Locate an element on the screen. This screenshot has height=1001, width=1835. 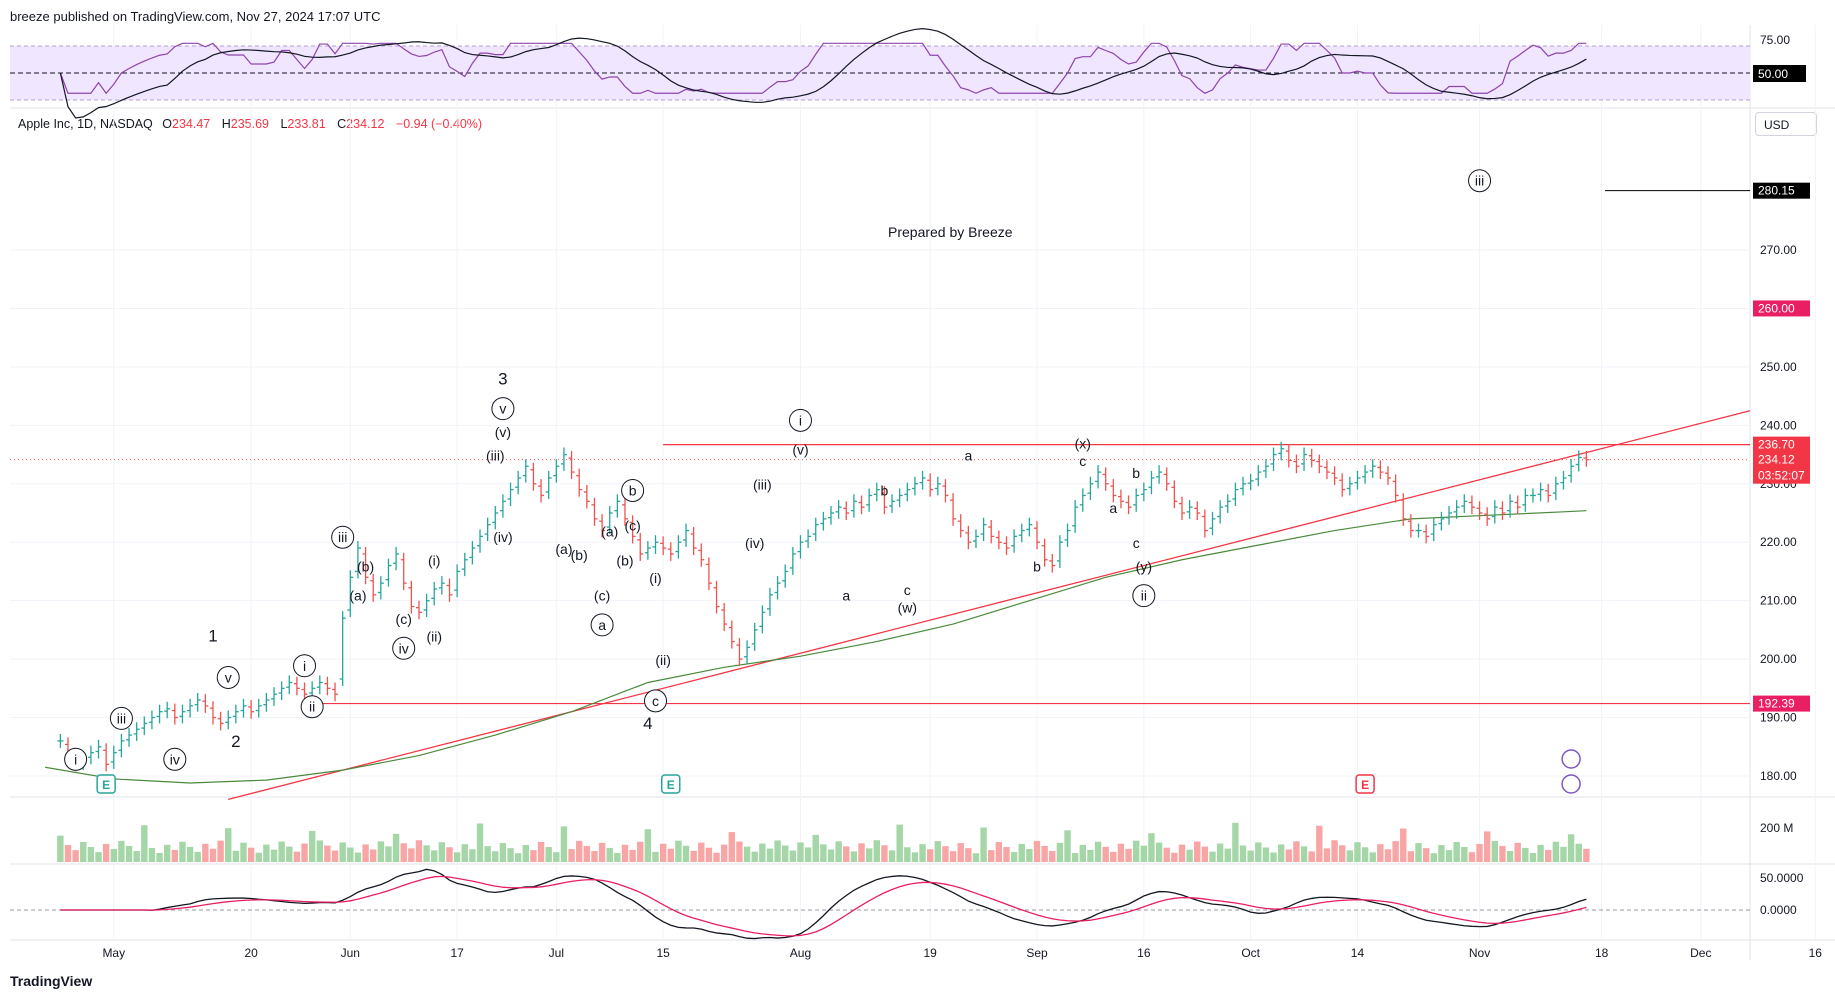
price-tag-label: 236.70 is located at coordinates (1776, 445).